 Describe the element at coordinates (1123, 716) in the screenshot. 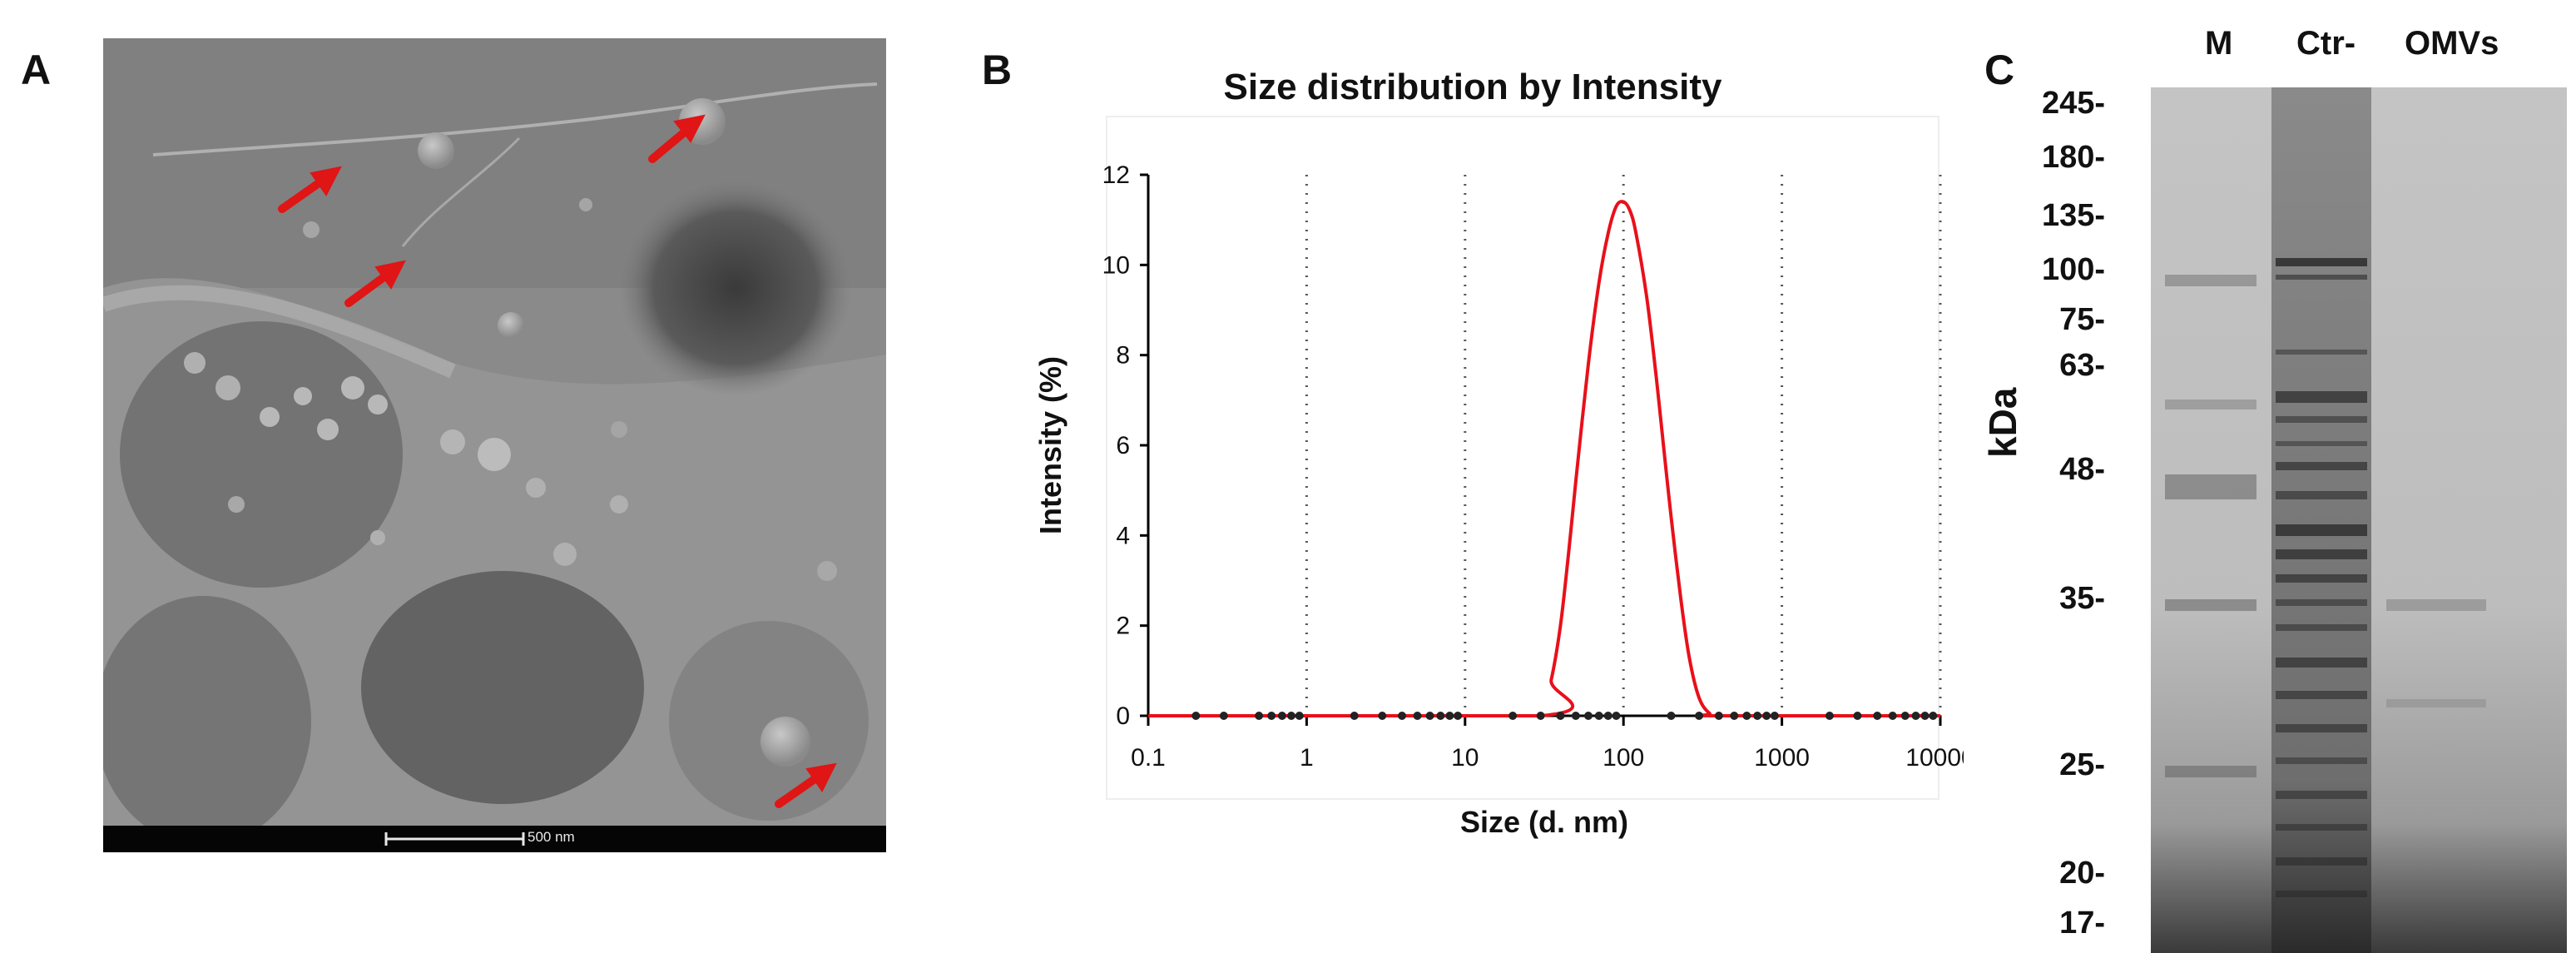

I see `y-tick-label: 0` at that location.